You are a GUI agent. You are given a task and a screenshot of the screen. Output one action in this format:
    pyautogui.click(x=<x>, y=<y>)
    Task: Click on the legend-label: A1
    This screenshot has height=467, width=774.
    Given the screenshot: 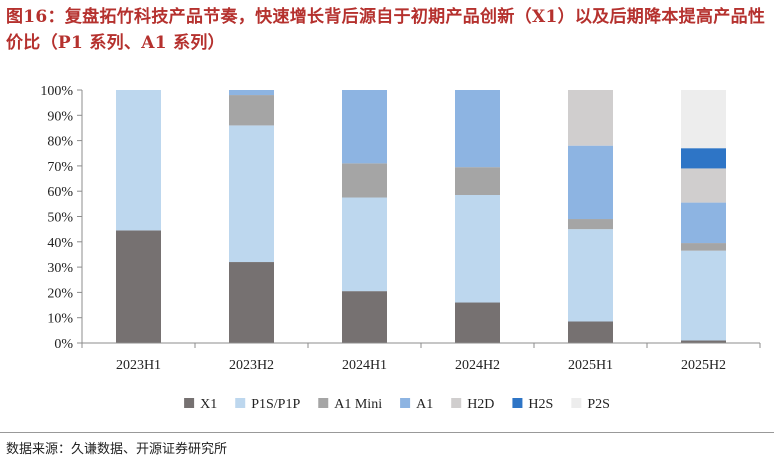 What is the action you would take?
    pyautogui.click(x=424, y=404)
    